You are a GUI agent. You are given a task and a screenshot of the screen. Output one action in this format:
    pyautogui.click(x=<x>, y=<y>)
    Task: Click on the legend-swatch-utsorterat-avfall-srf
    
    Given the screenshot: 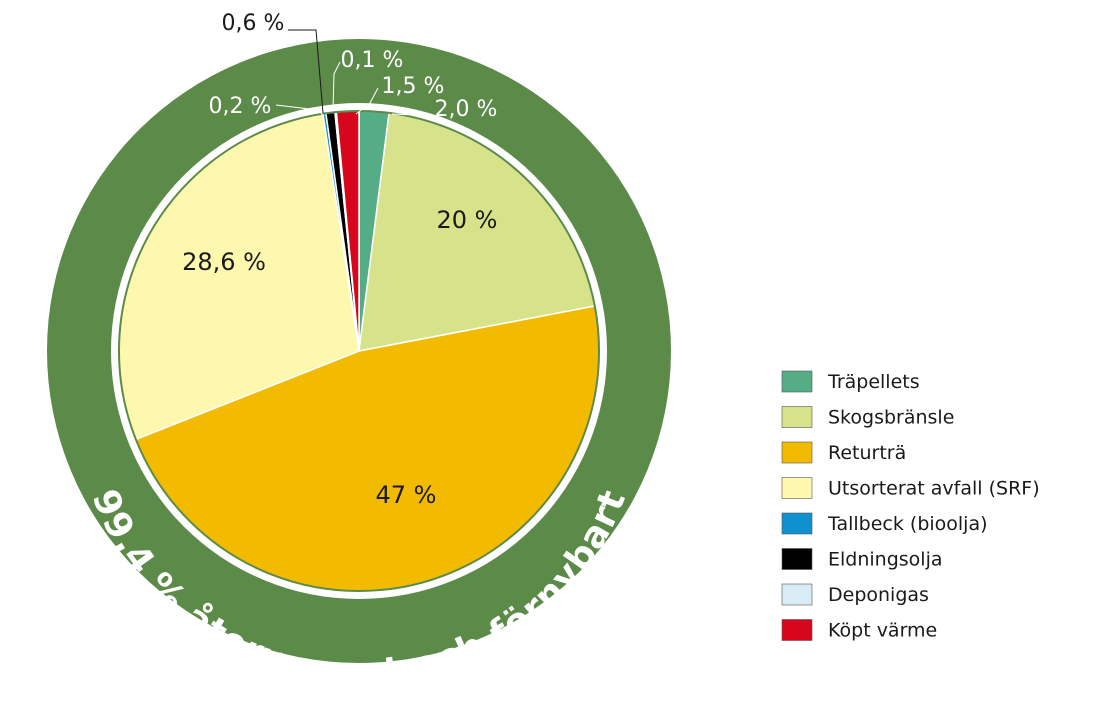 What is the action you would take?
    pyautogui.click(x=797, y=488)
    